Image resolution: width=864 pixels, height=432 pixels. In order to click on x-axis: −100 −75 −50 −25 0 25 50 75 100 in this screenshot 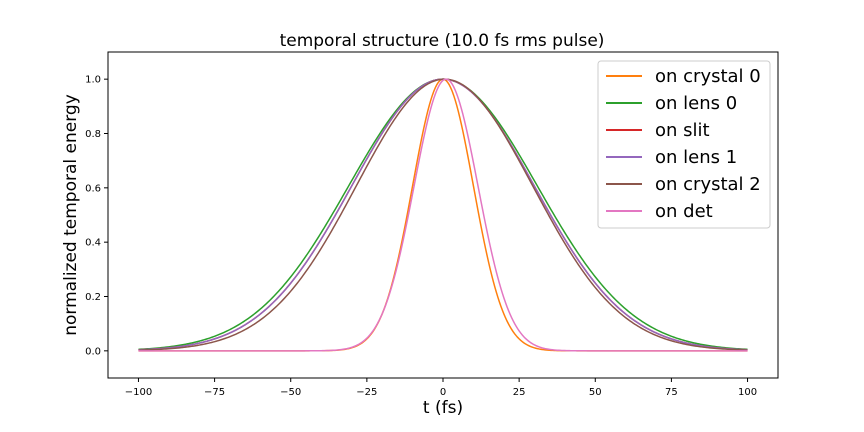, I will do `click(441, 388)`.